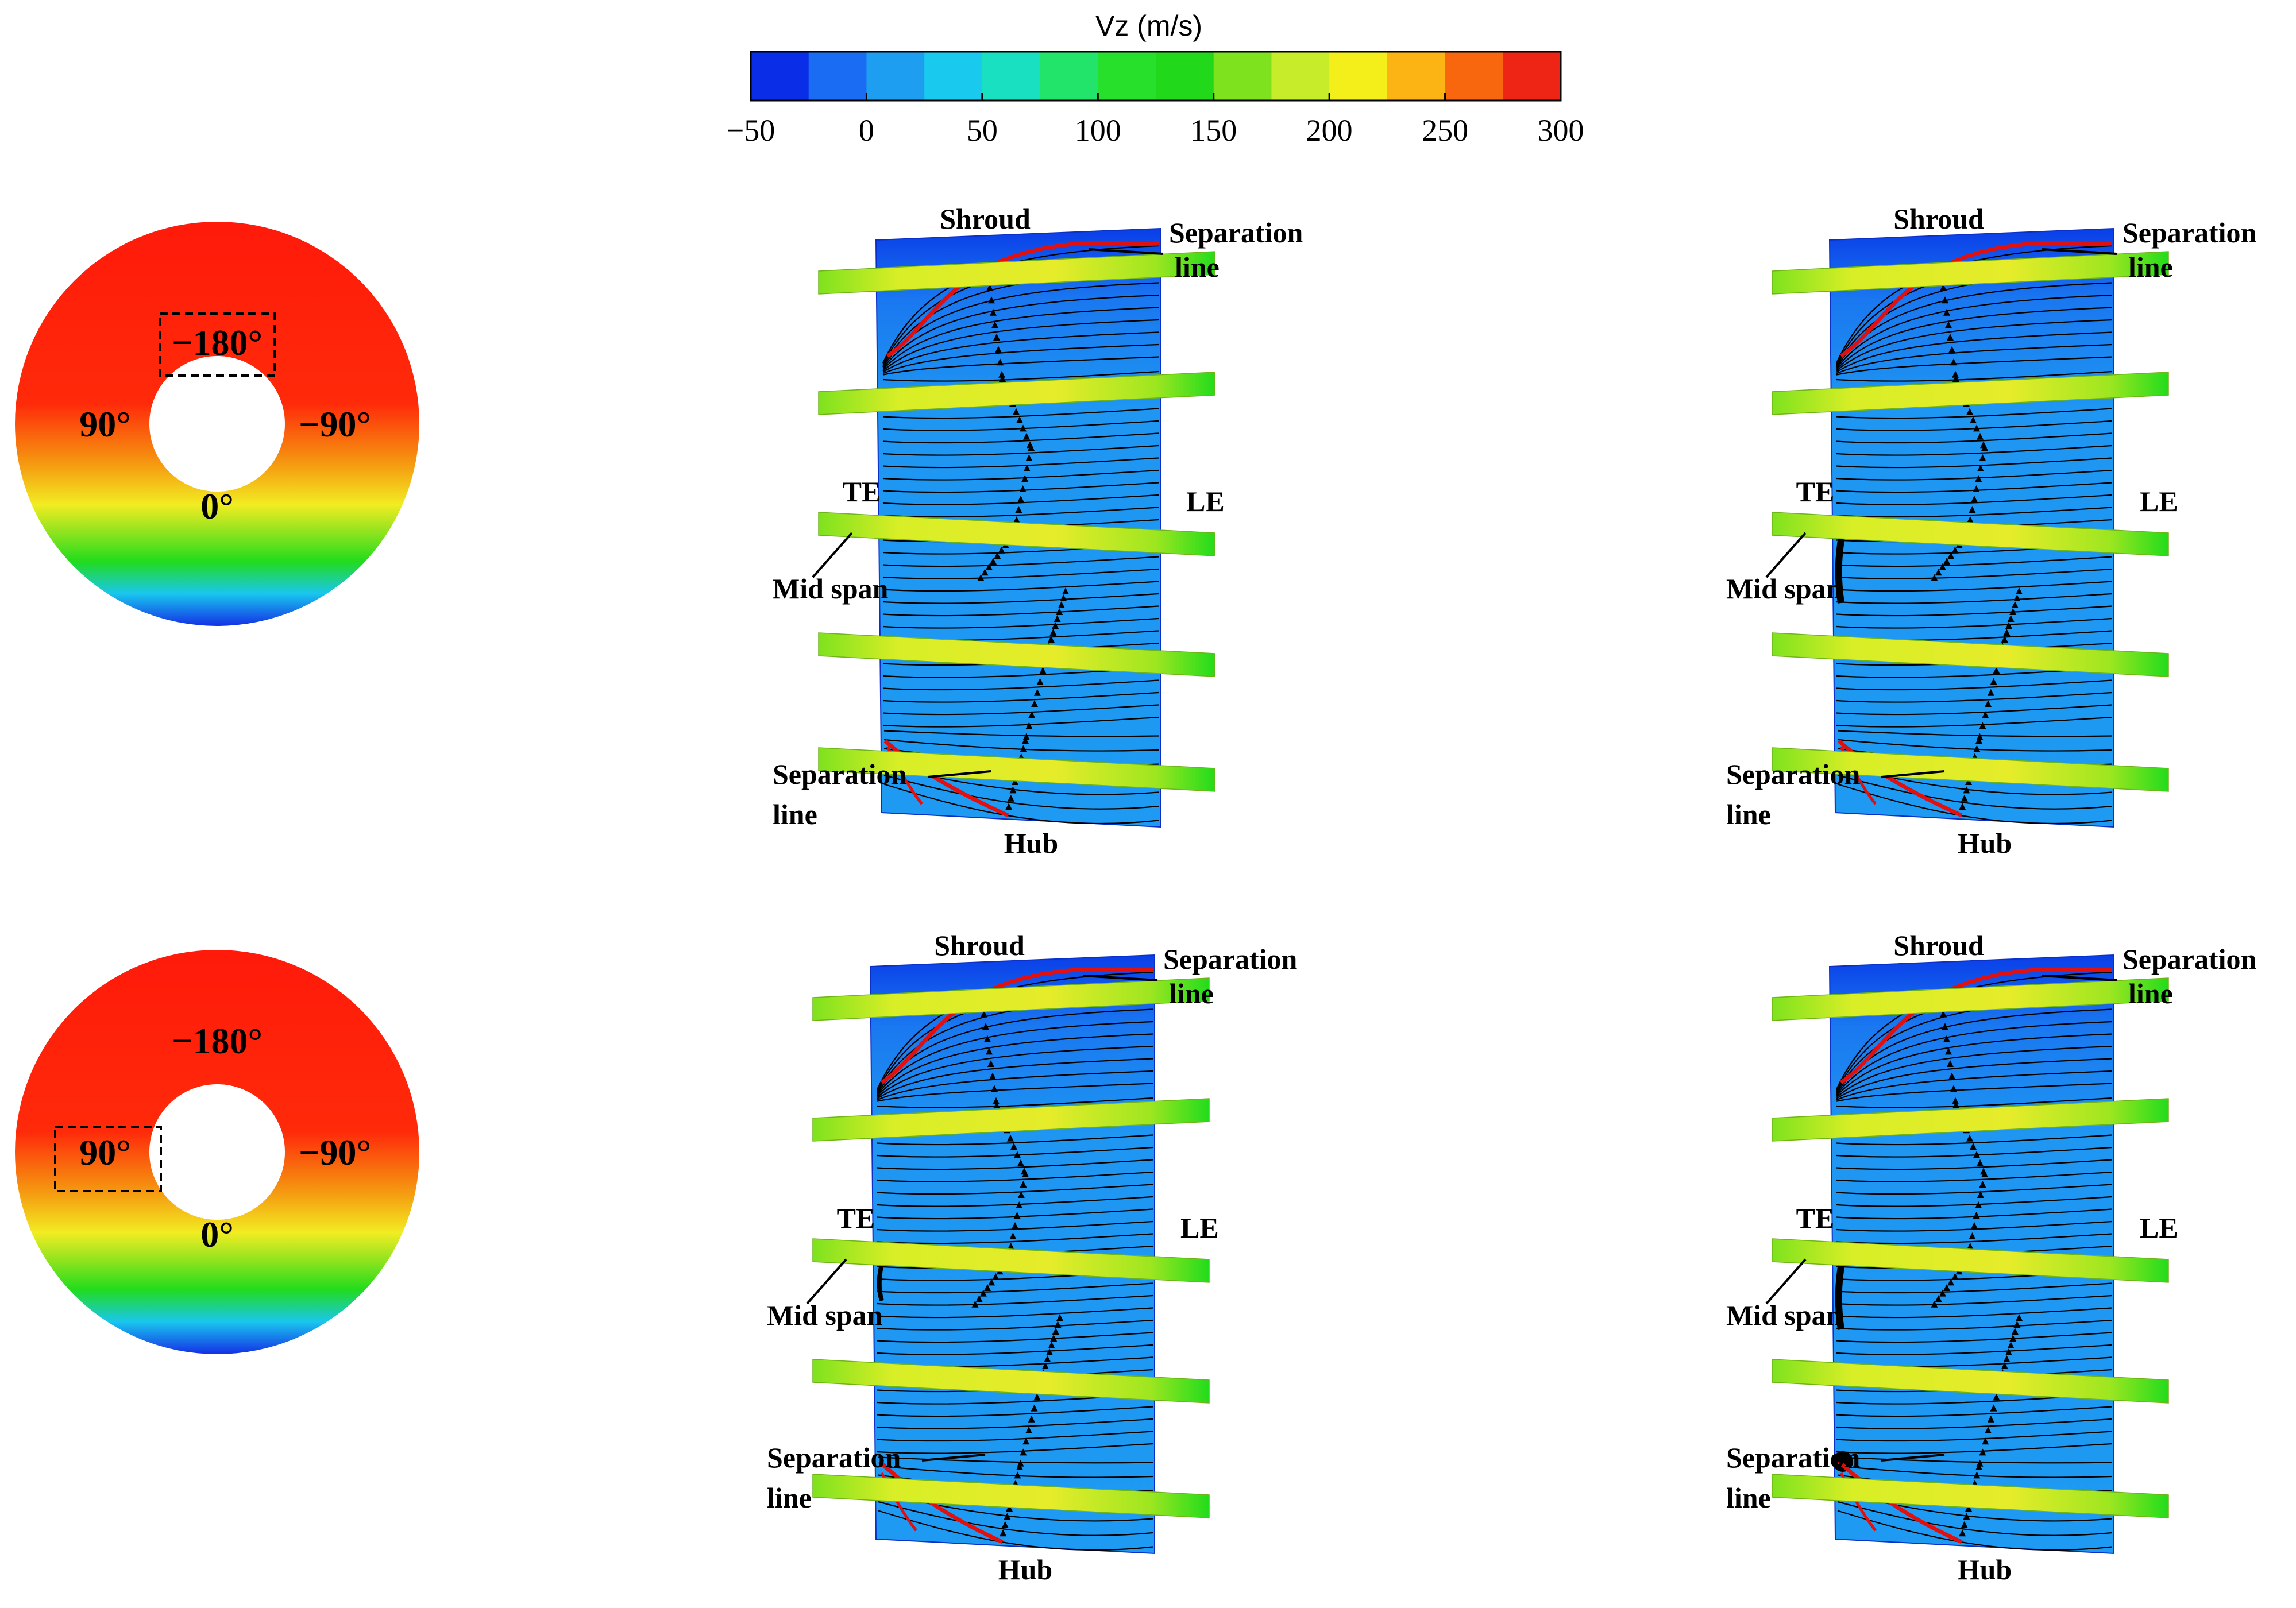 The image size is (2296, 1608). Describe the element at coordinates (1532, 76) in the screenshot. I see `colorbar-cell` at that location.